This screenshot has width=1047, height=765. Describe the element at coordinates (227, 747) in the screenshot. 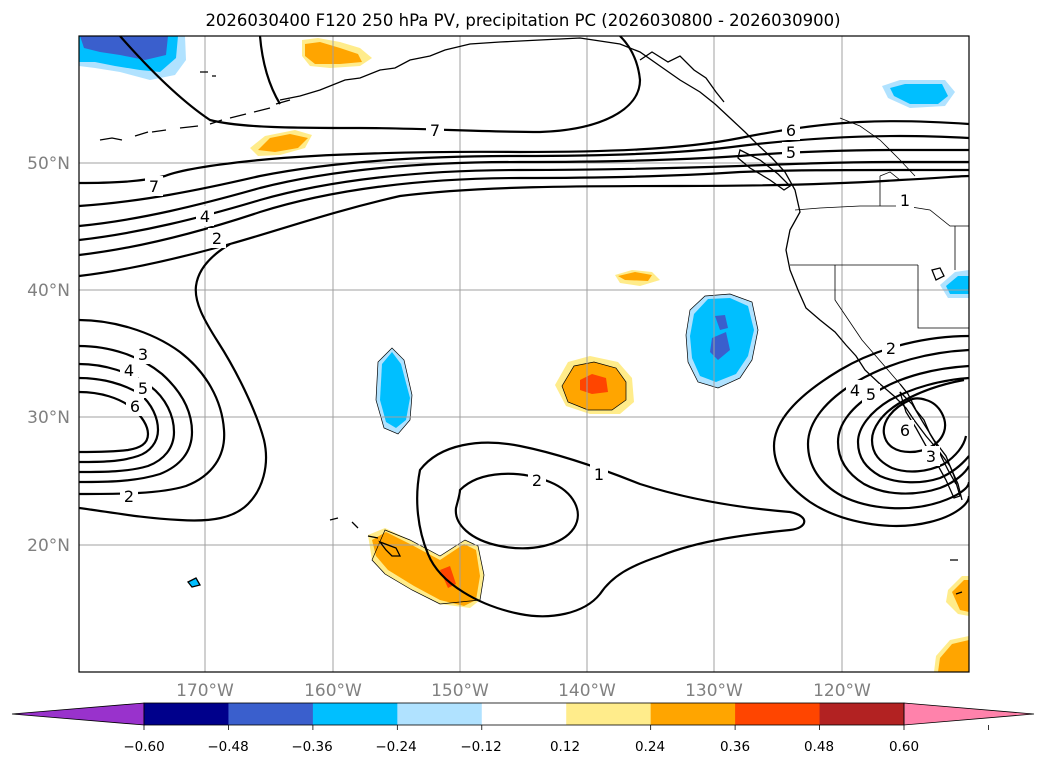

I see `colorbar-tick-label: −0.48` at that location.